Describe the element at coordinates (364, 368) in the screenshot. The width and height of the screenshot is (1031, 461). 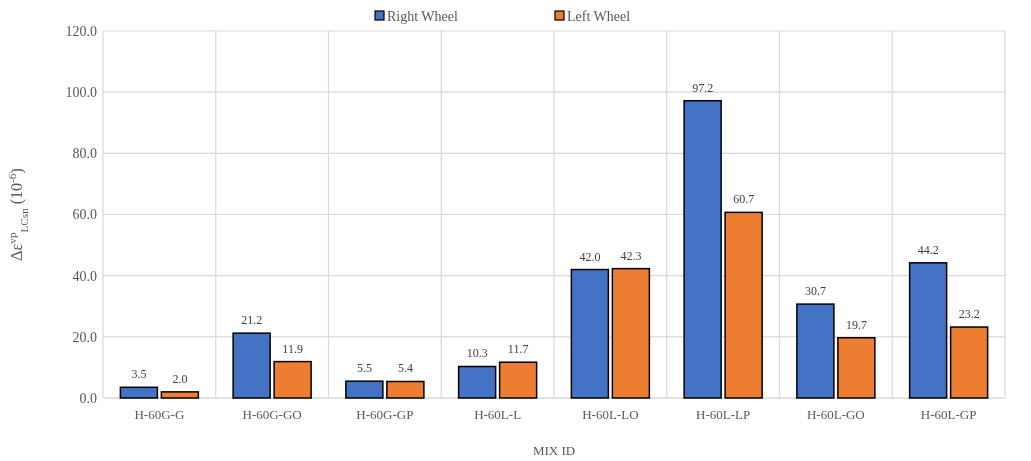
I see `data-label: 5.5` at that location.